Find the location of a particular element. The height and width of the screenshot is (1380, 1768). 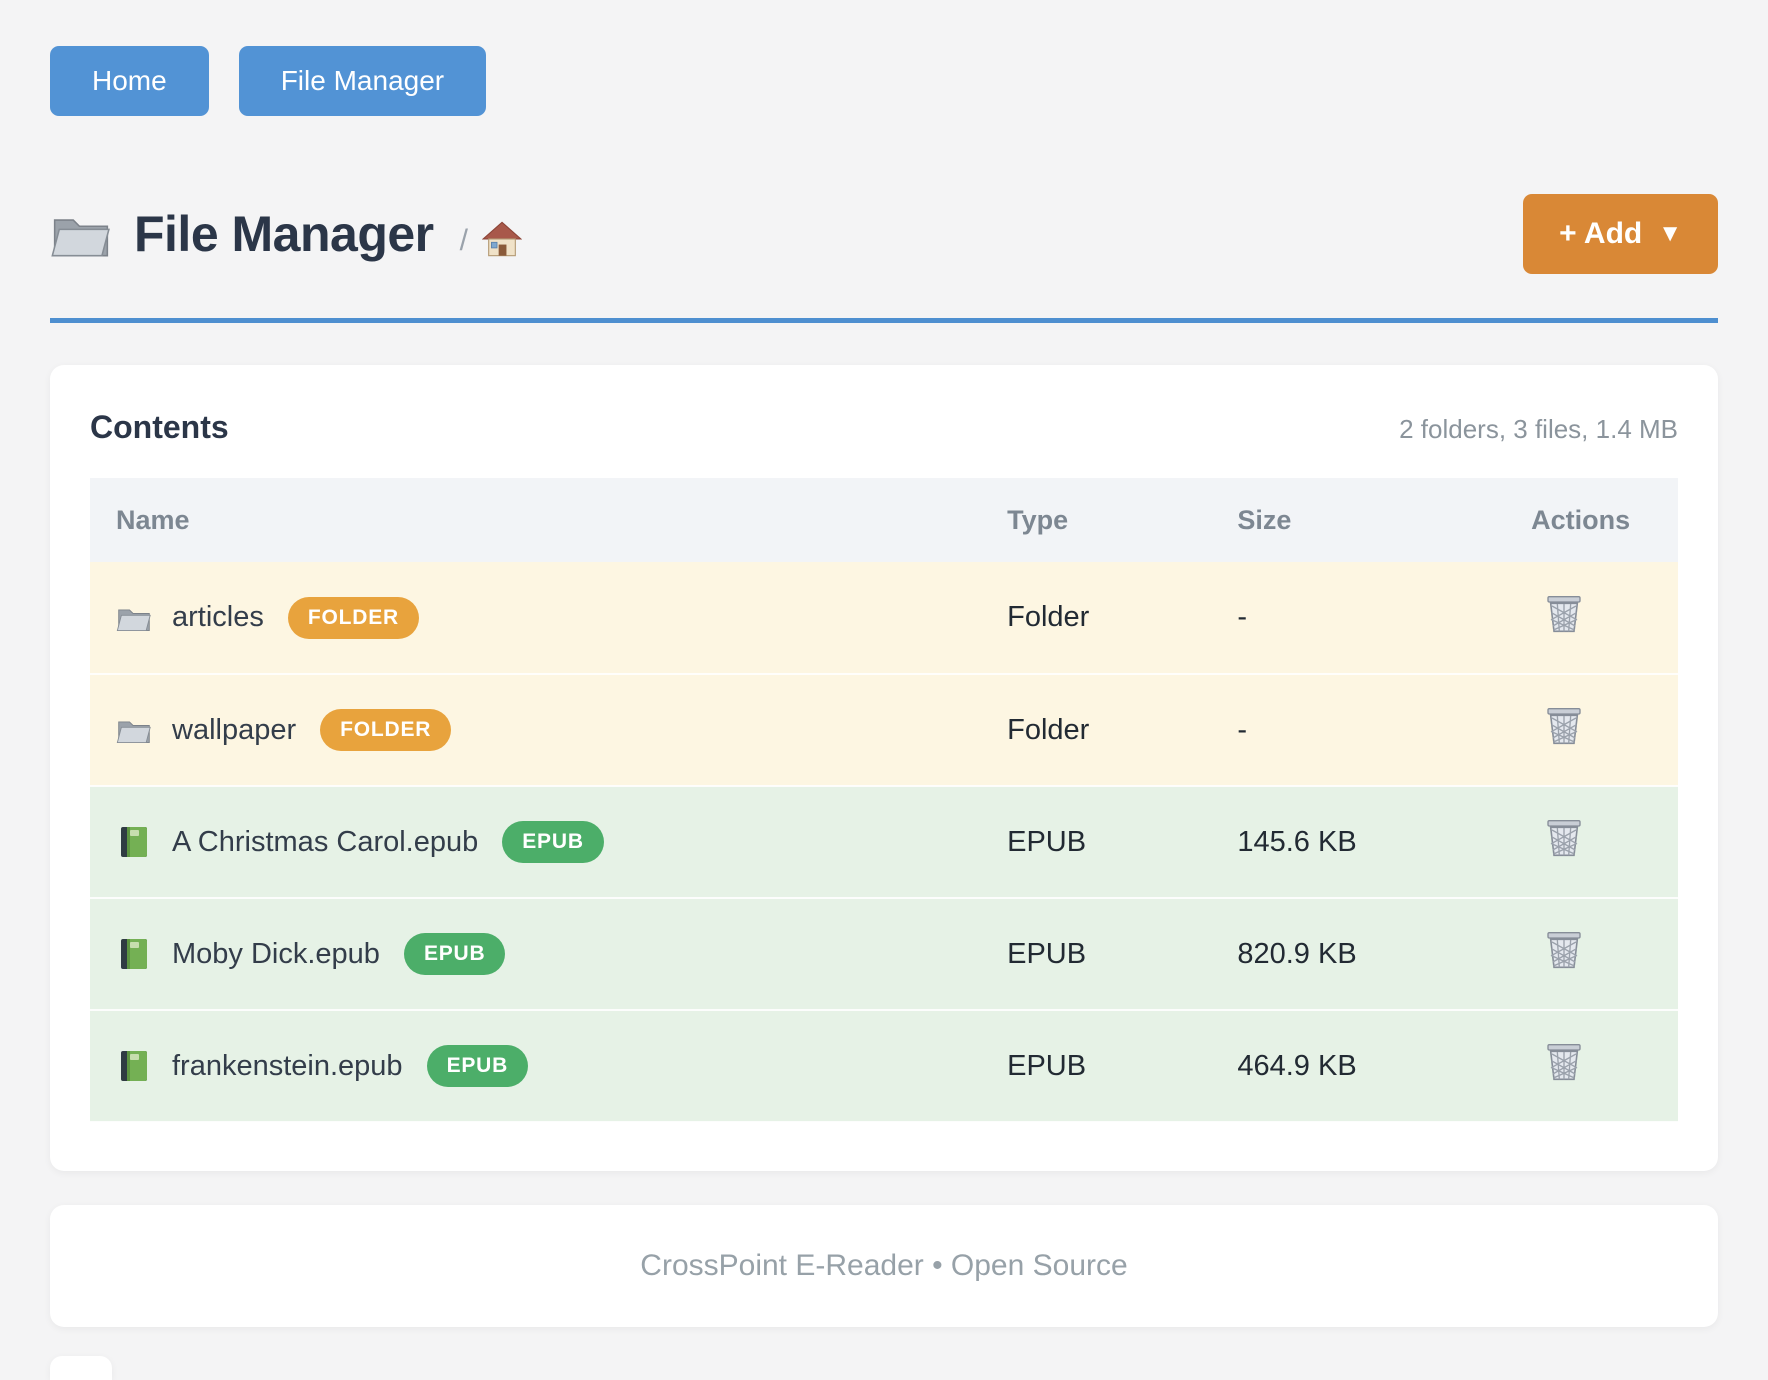

footer-text: CrossPoint E-Reader • Open Source is located at coordinates (884, 1265).